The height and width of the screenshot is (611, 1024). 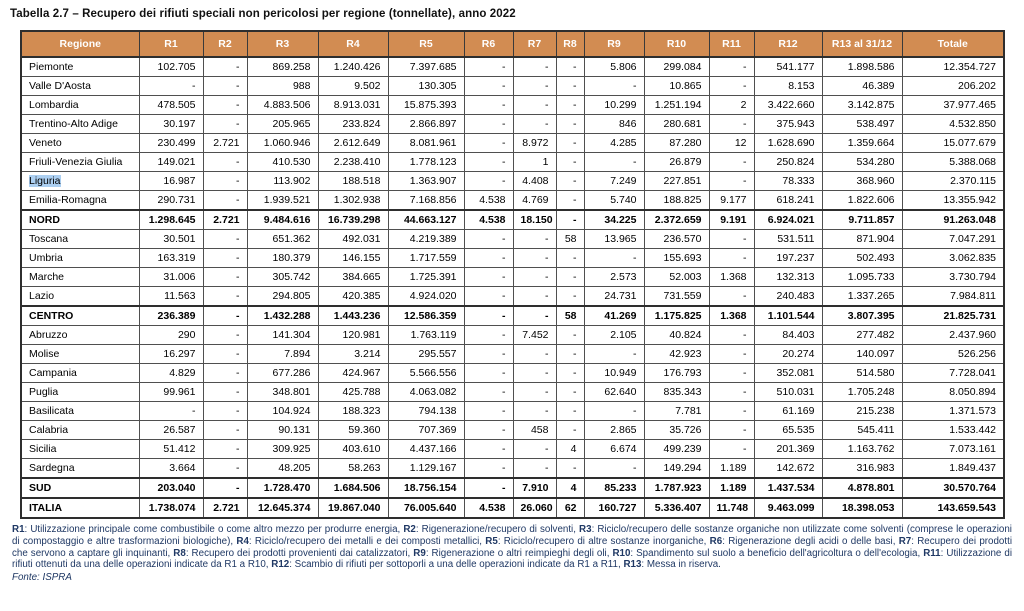 I want to click on column-header-totale: Totale, so click(x=953, y=44).